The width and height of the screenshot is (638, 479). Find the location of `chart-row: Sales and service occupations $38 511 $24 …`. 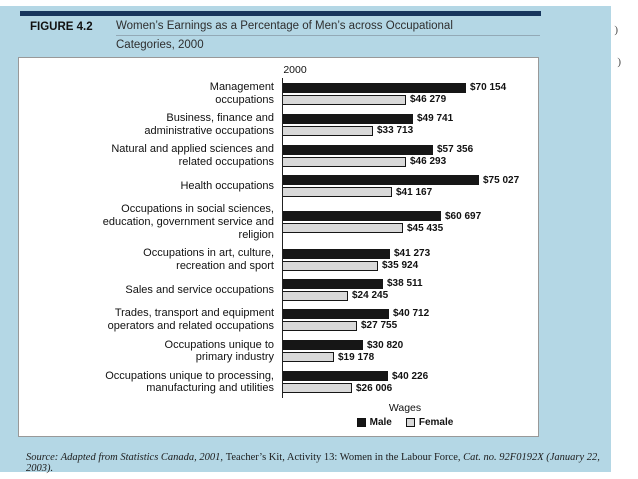

chart-row: Sales and service occupations $38 511 $24 … is located at coordinates (277, 289).